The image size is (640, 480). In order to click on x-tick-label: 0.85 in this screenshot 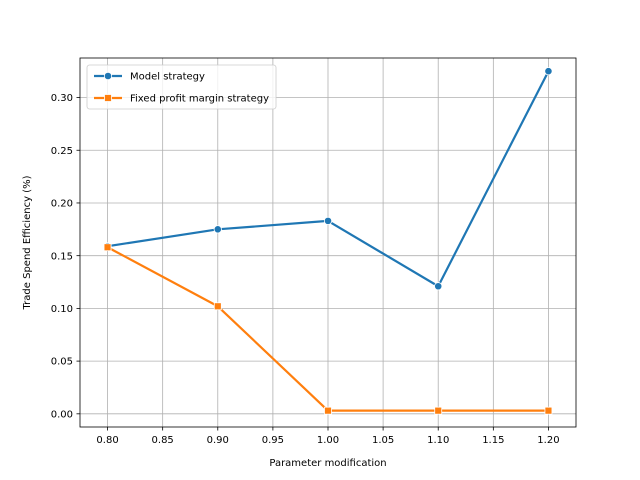, I will do `click(163, 440)`.